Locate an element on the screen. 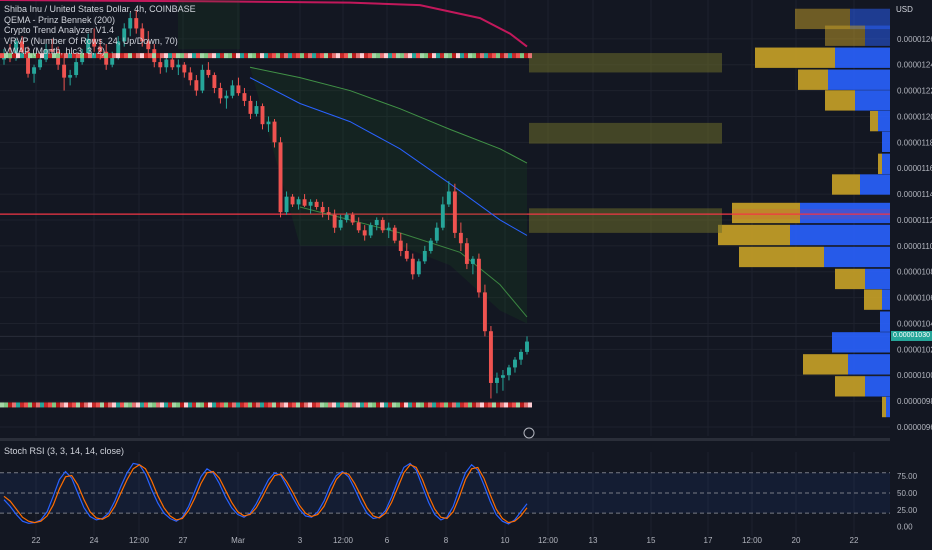  band-fill is located at coordinates (388, 195).